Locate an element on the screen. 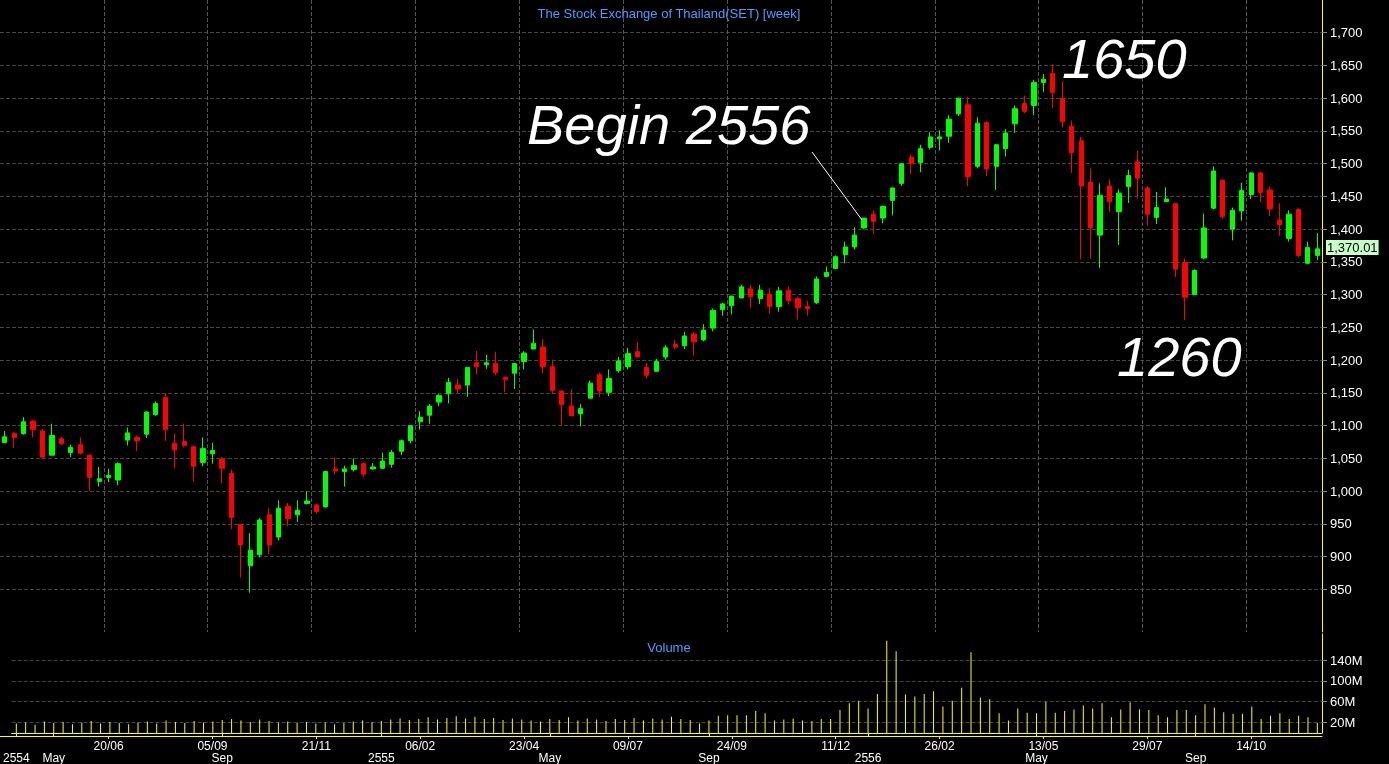 This screenshot has width=1389, height=764. x-tick-label: 24/09 is located at coordinates (732, 746).